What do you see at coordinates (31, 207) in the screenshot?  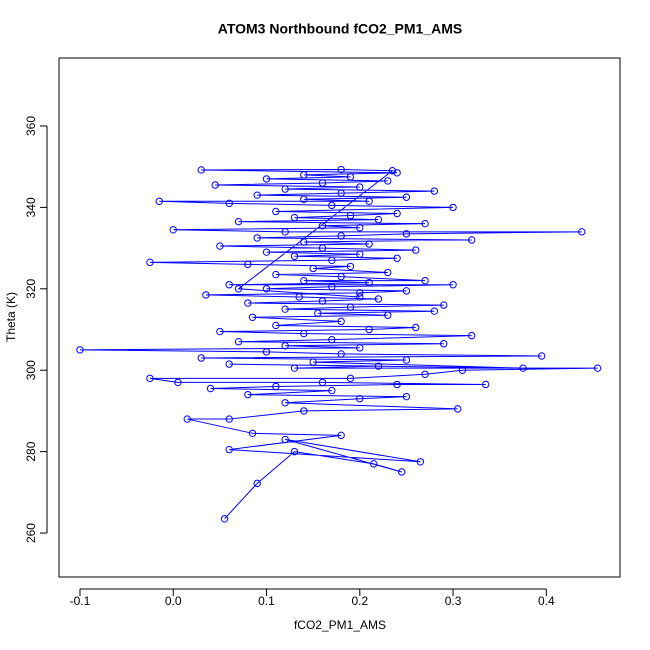 I see `y-tick-label: 340` at bounding box center [31, 207].